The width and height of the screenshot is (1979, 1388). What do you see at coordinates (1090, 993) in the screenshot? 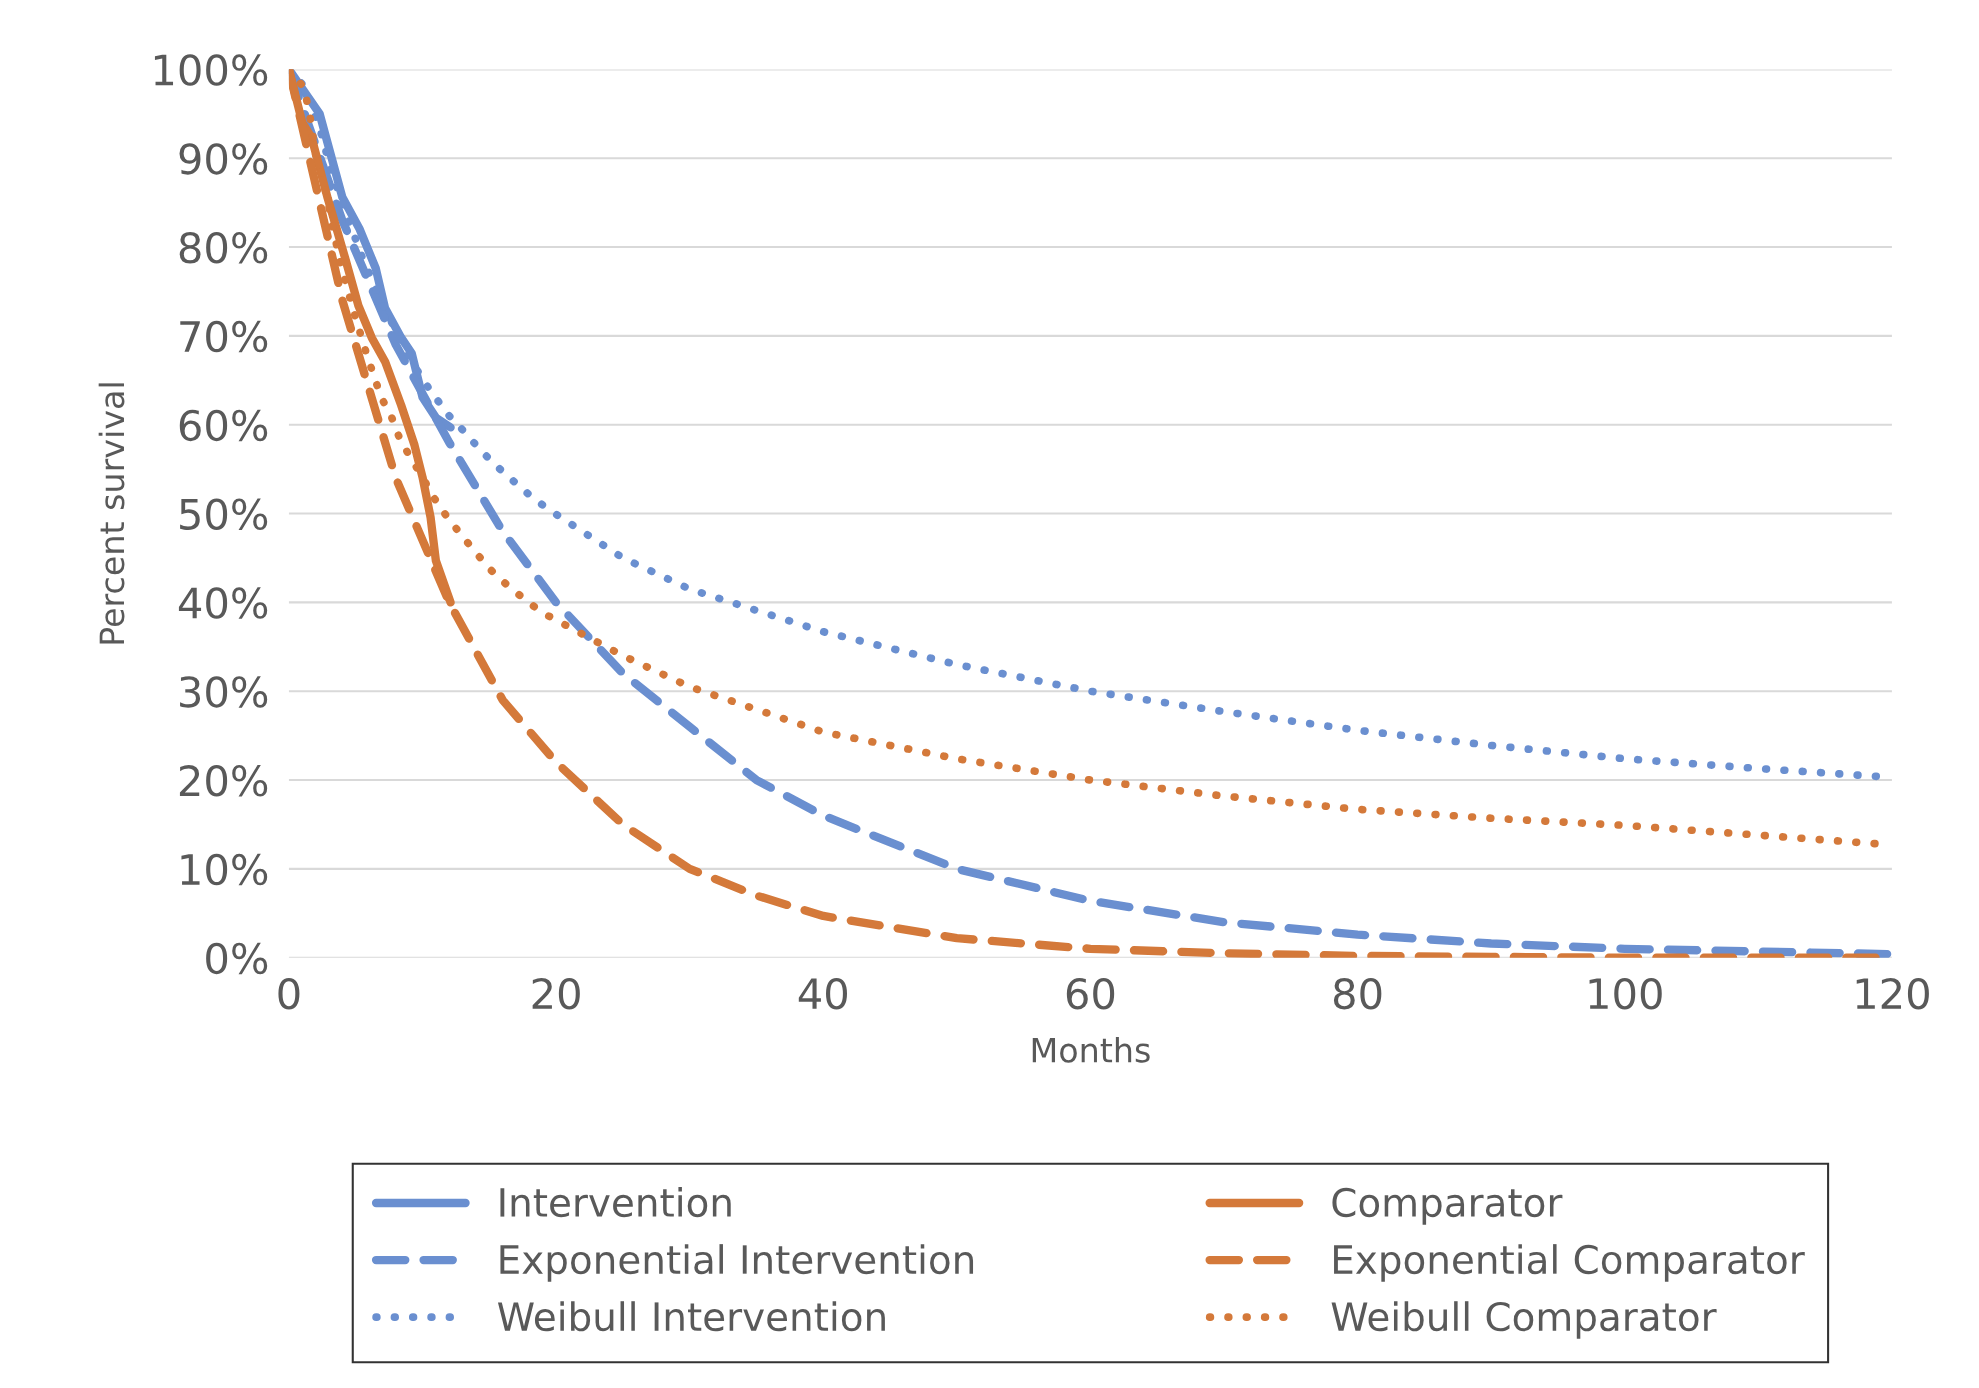
I see `x-tick-label: 60` at bounding box center [1090, 993].